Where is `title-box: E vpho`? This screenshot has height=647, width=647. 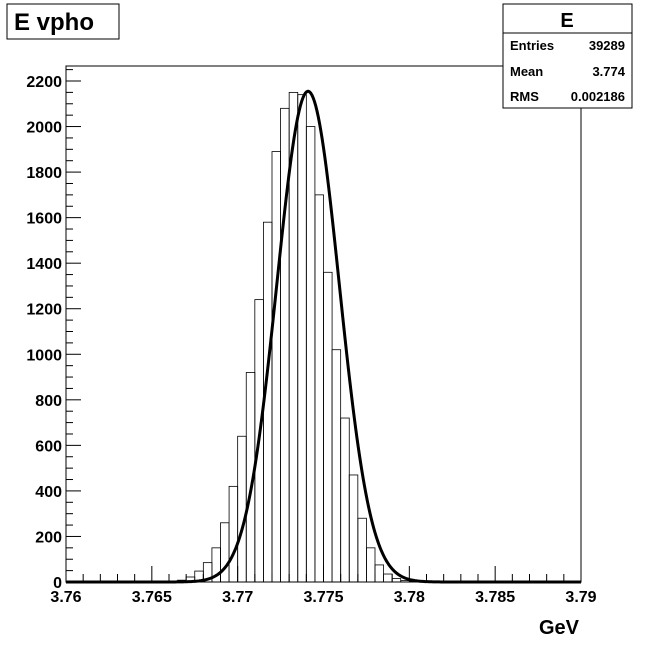 title-box: E vpho is located at coordinates (63, 21).